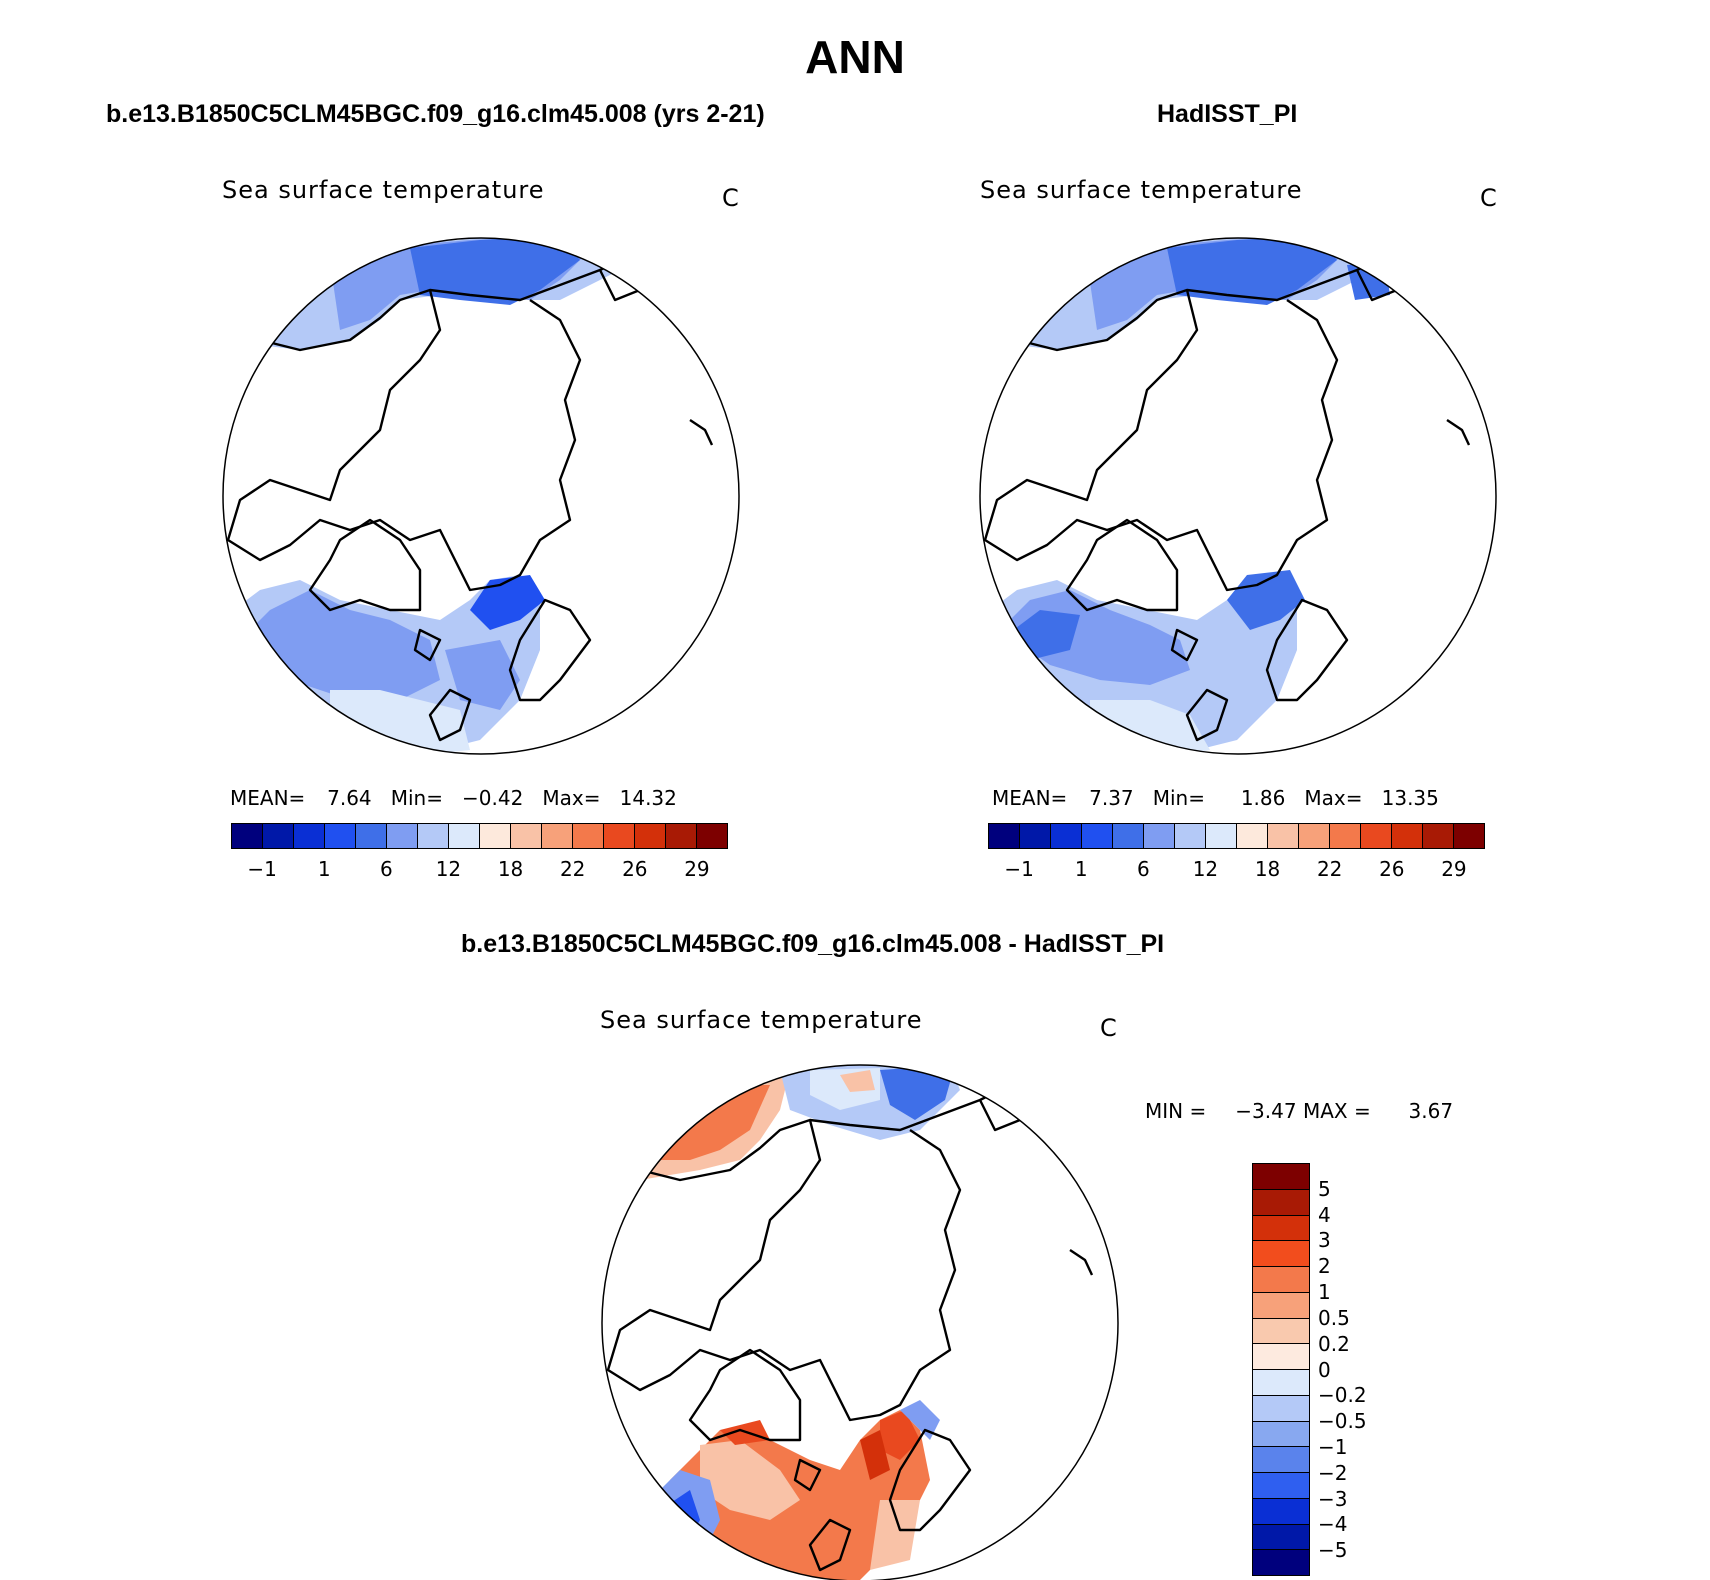 The height and width of the screenshot is (1580, 1710). Describe the element at coordinates (1334, 1343) in the screenshot. I see `colorbar-tick-label: 0.2` at that location.